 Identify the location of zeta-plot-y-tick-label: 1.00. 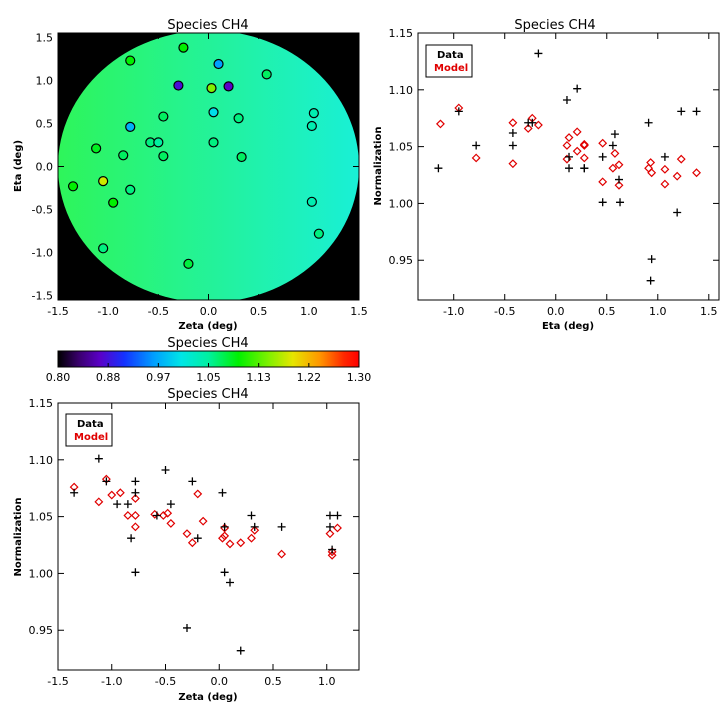
(41, 573).